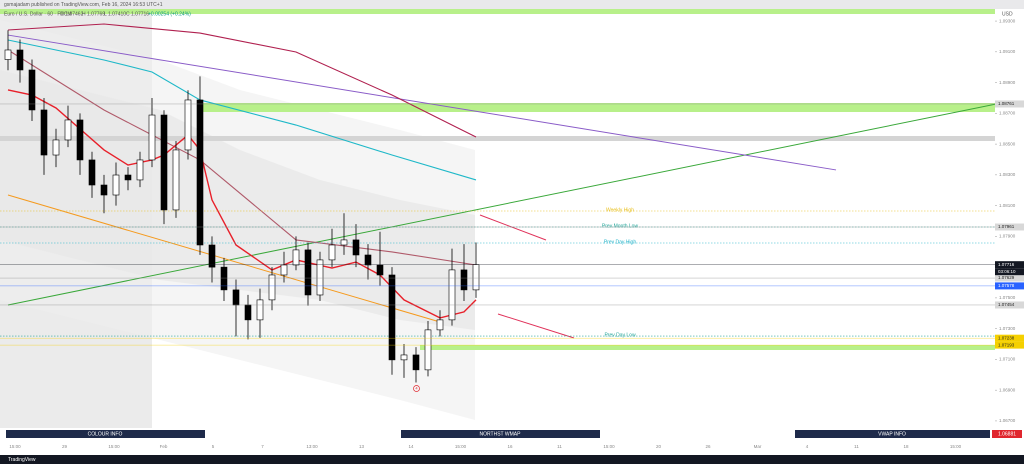  Describe the element at coordinates (1007, 359) in the screenshot. I see `y-tick-label: 1.07100` at that location.